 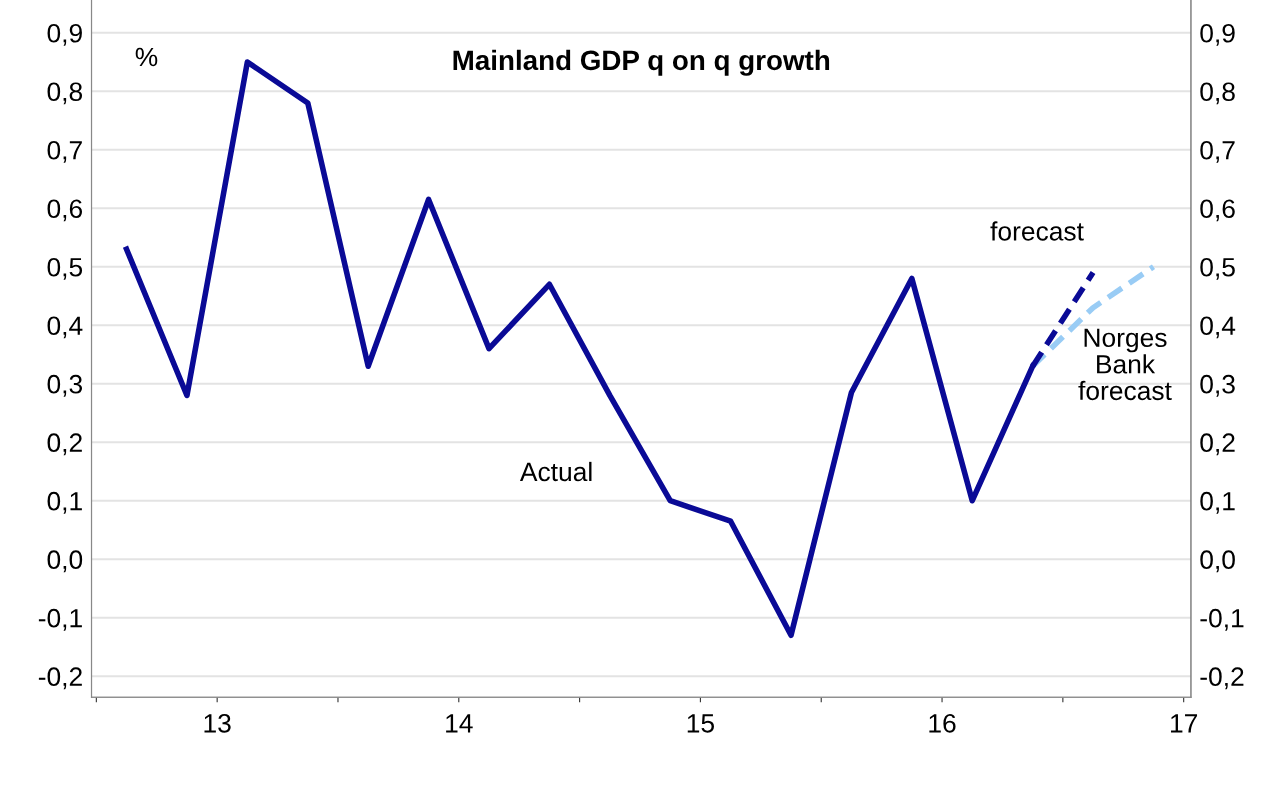 I want to click on series-label: Actual, so click(x=555, y=471).